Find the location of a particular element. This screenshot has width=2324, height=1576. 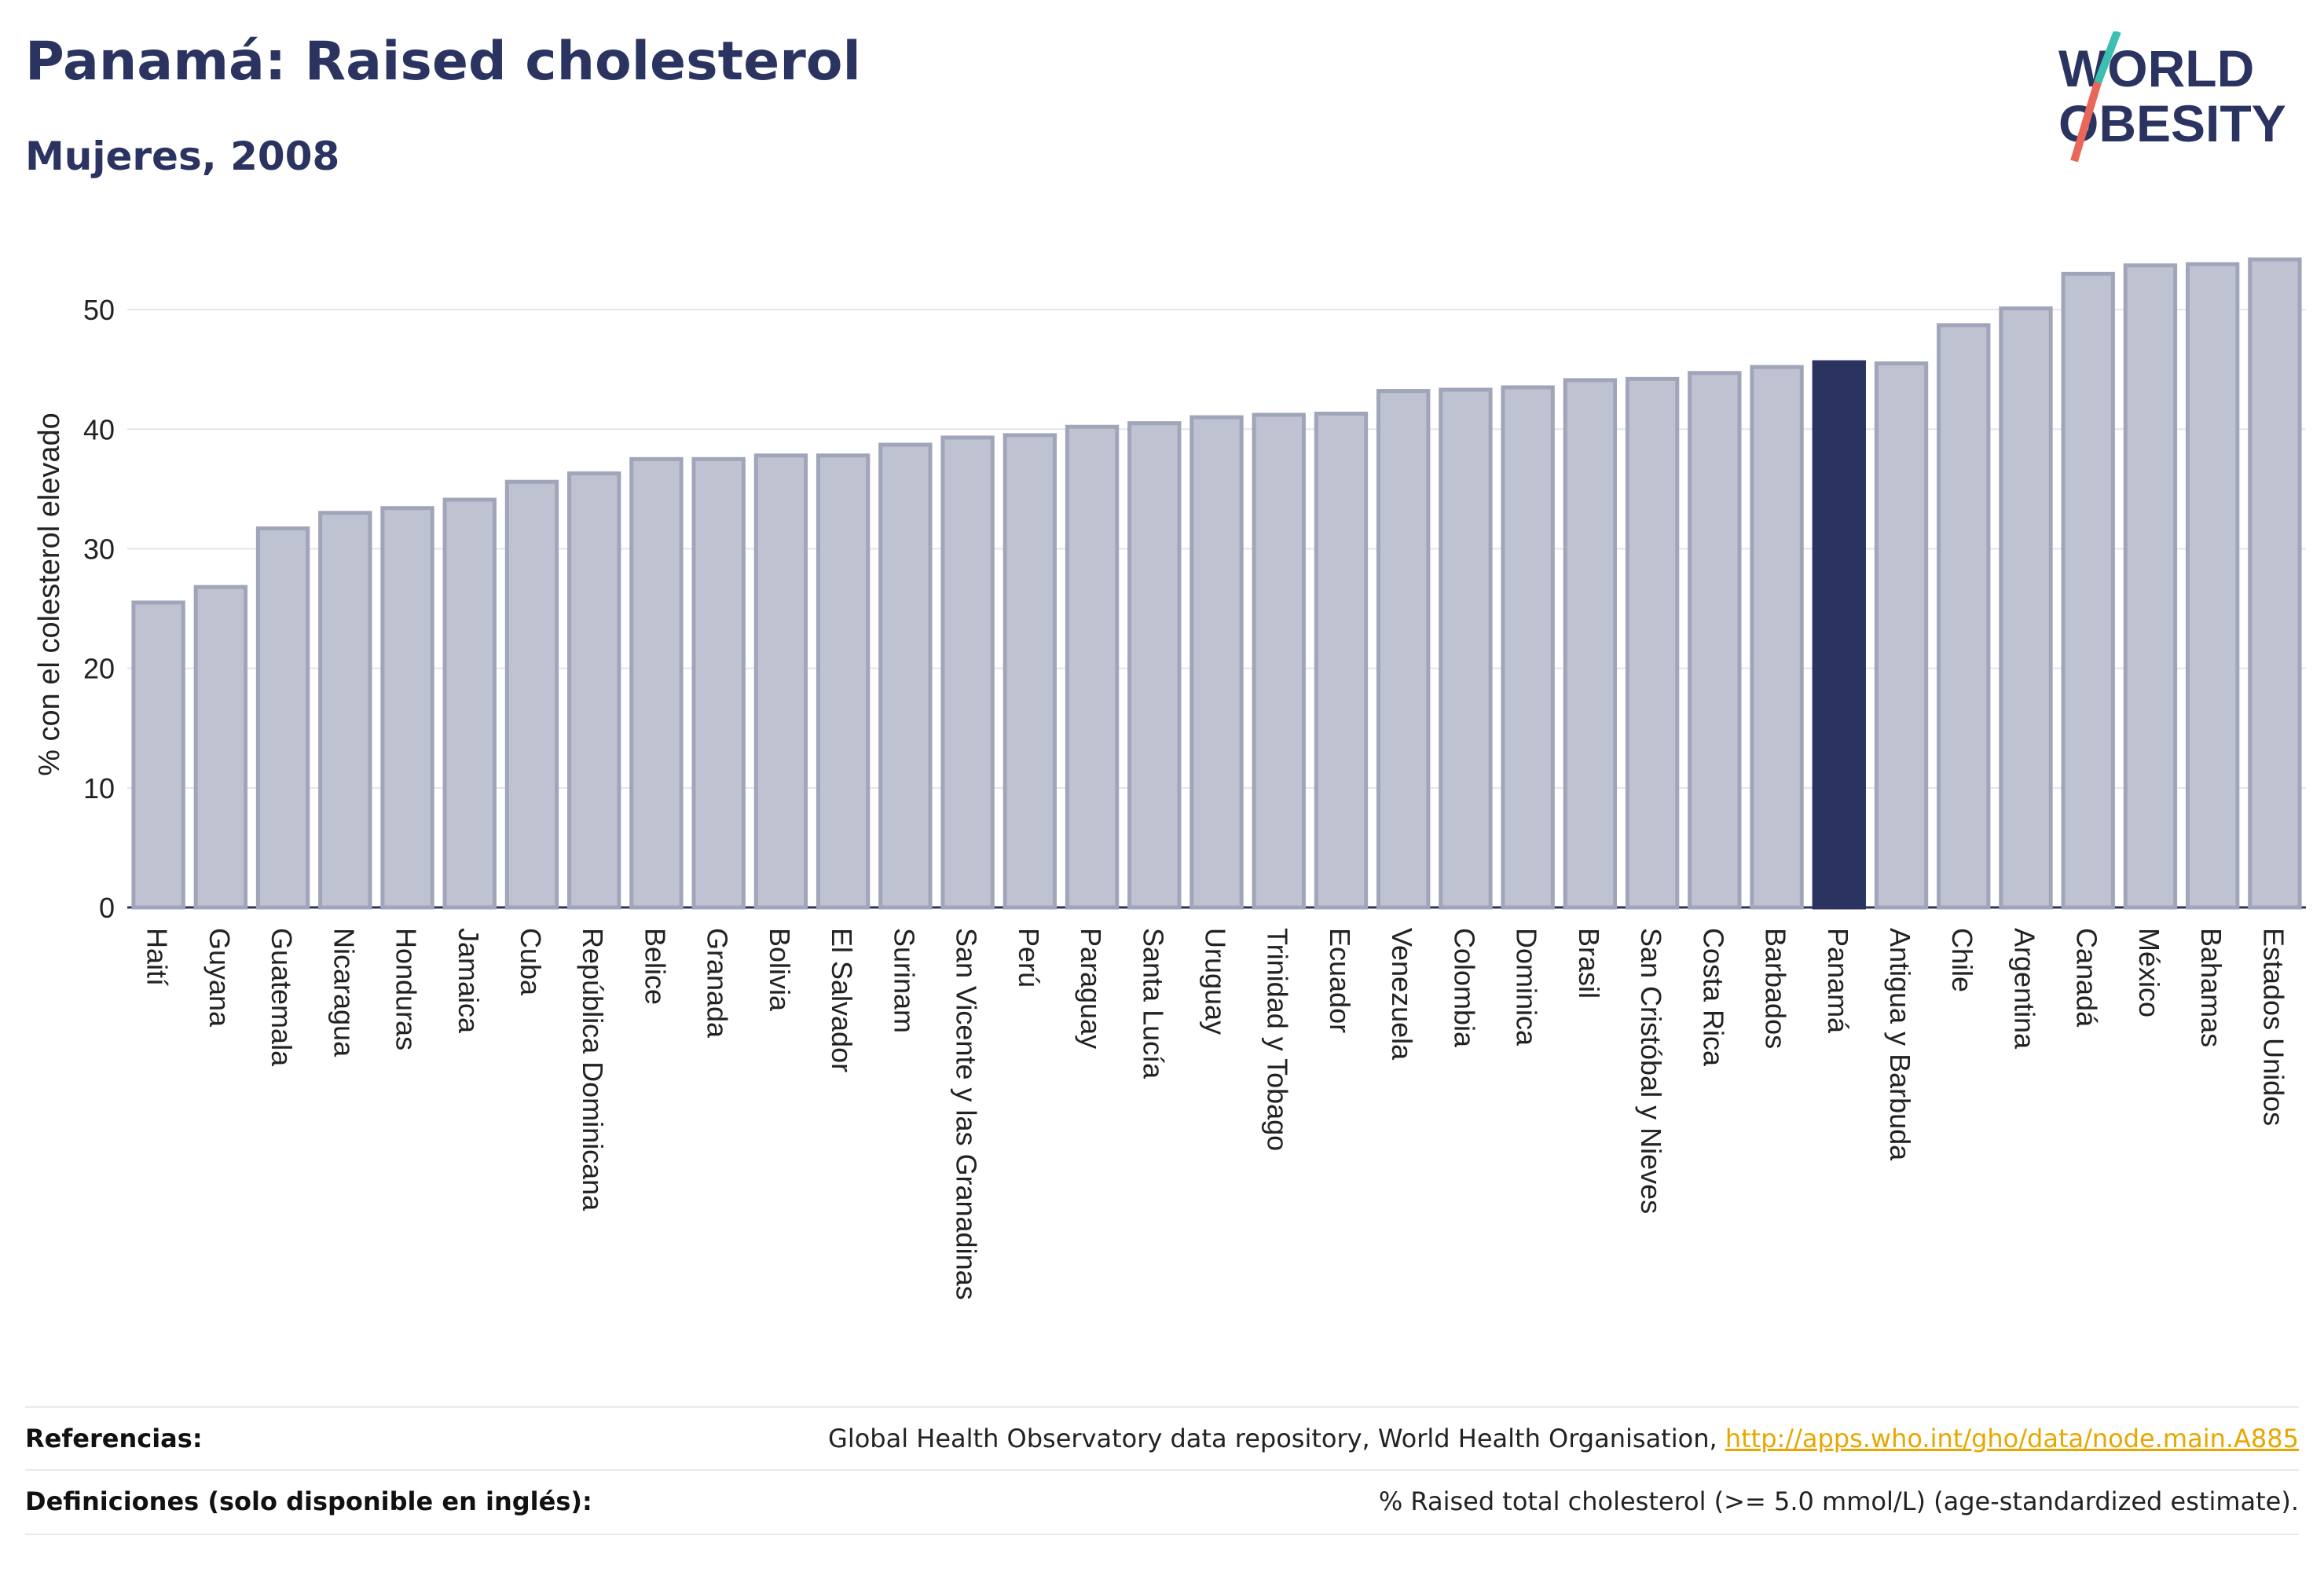

chart-subtitle: Mujeres, 2008 is located at coordinates (182, 156).